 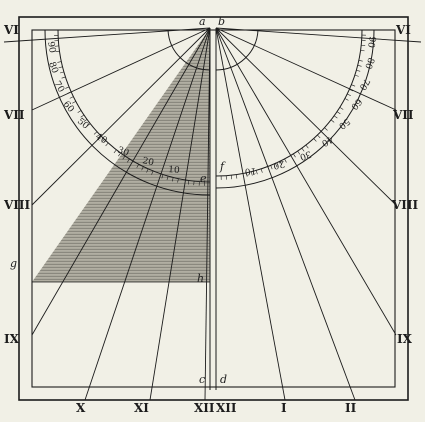 I want to click on right-hour-label-xii: XII, so click(x=226, y=408).